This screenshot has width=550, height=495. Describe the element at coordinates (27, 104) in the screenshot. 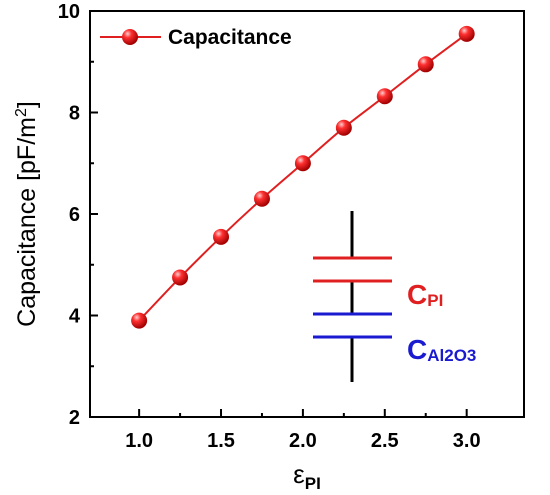

I see `y-axis-title-end: ]` at that location.